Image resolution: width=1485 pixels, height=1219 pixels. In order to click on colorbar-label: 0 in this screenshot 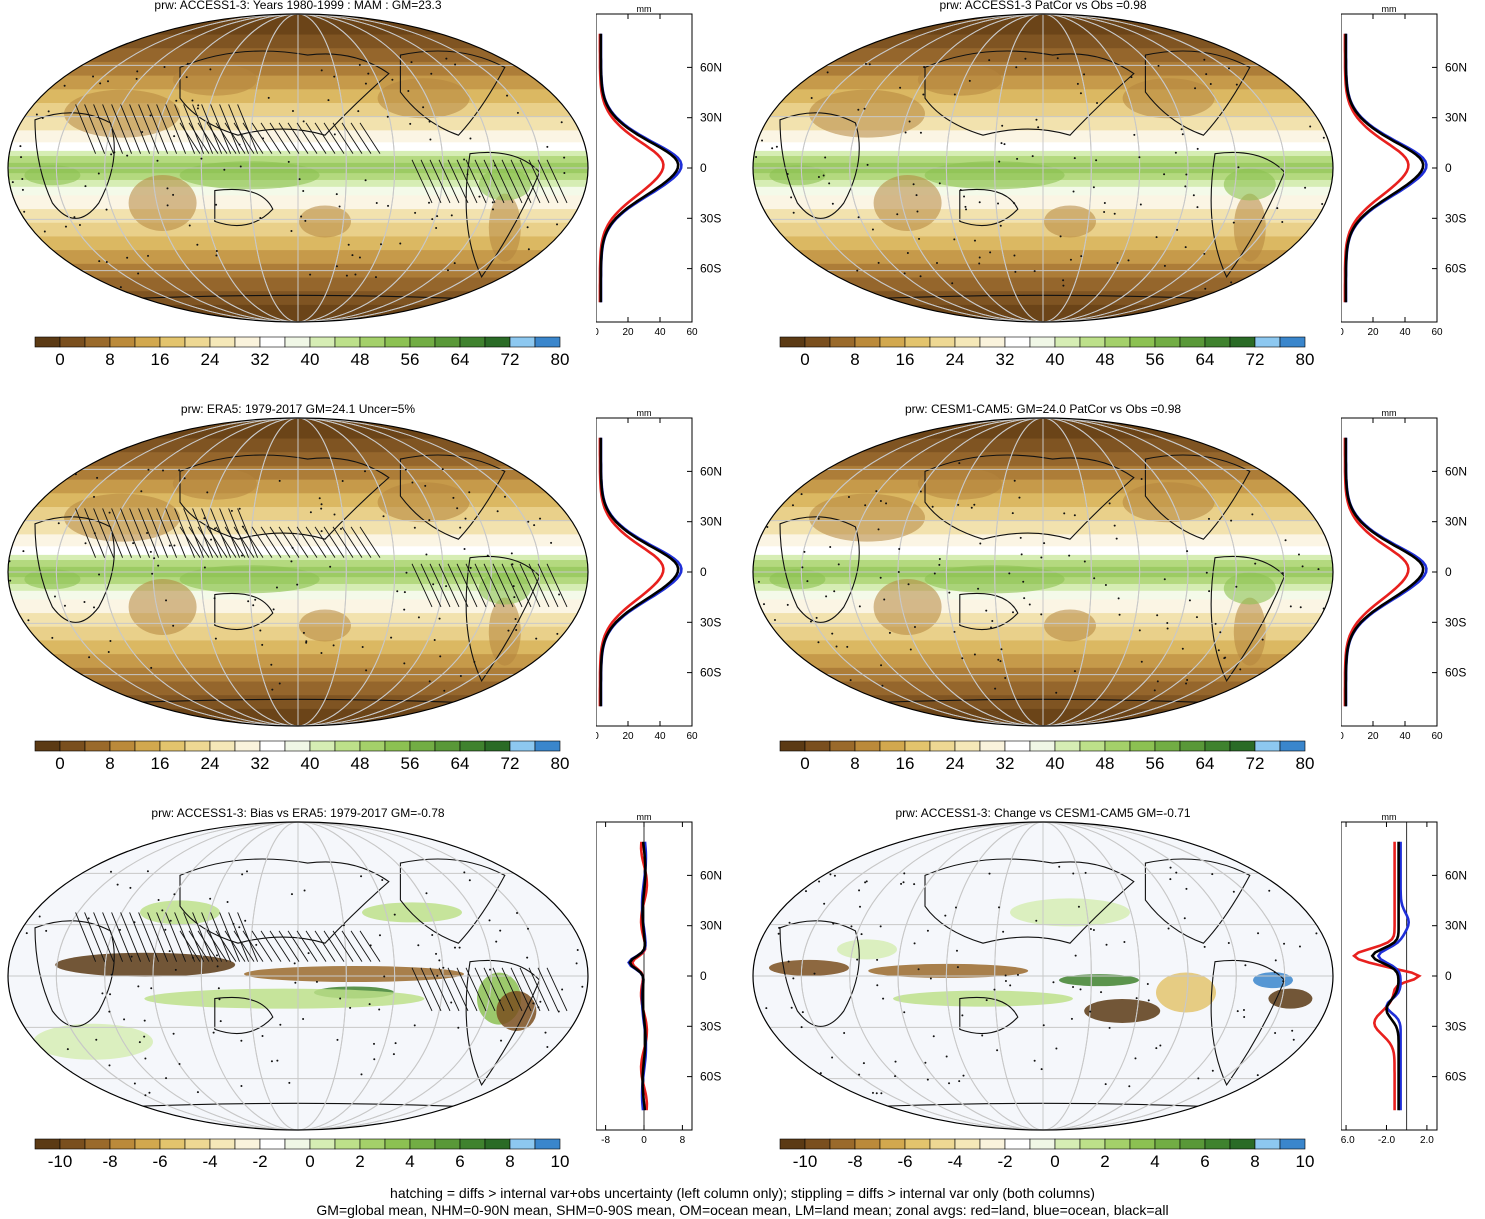, I will do `click(805, 359)`.